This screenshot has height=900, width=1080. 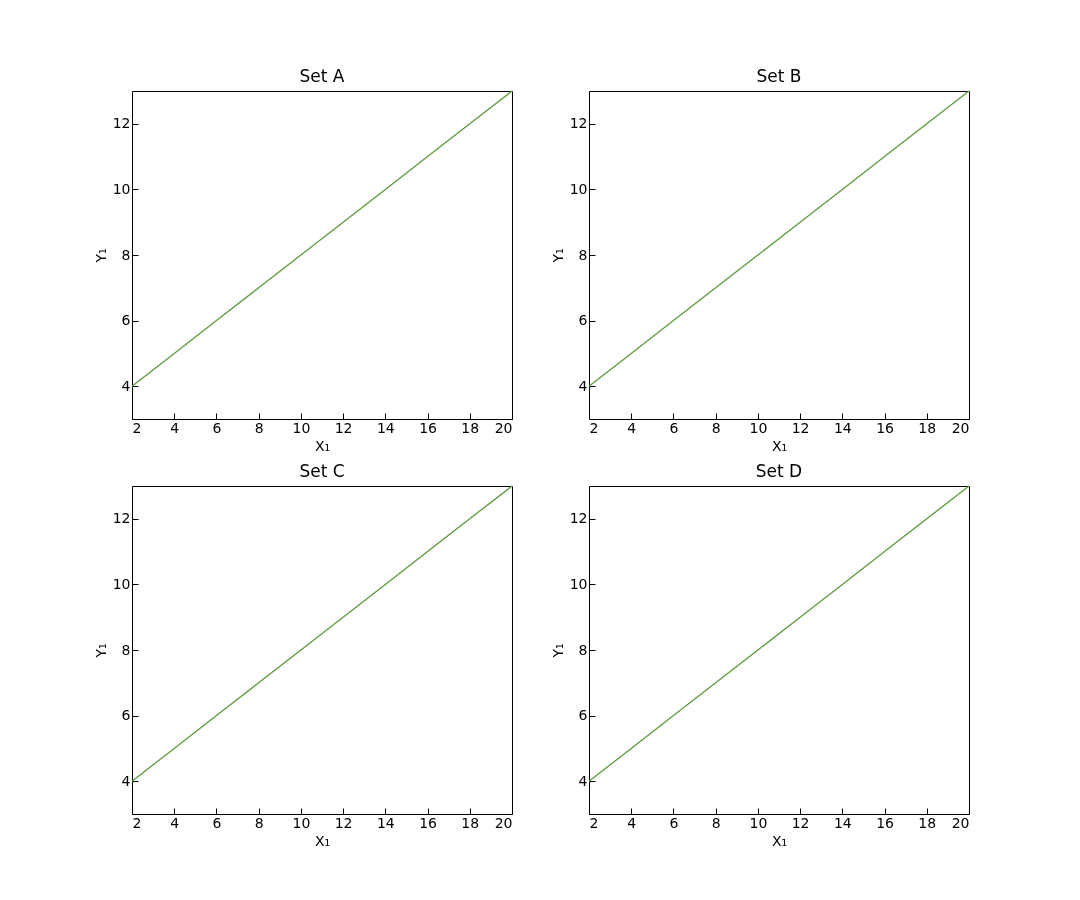 I want to click on chart-title: Set D, so click(x=779, y=471).